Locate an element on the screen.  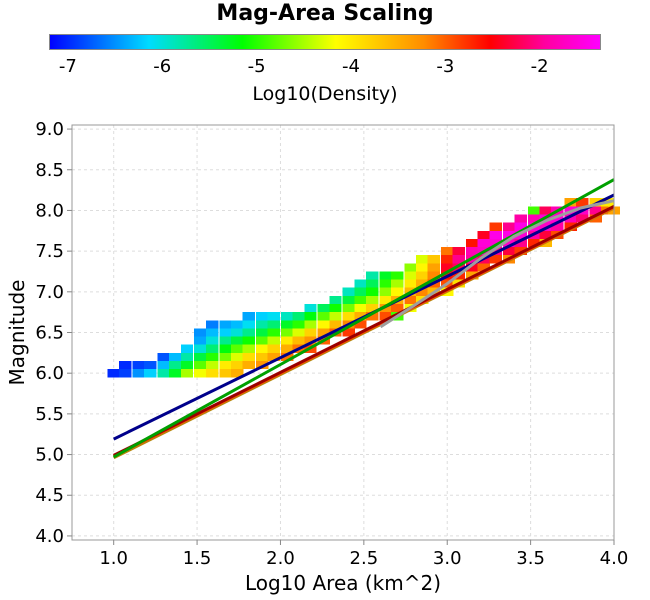
y-tick-label: 7.5 is located at coordinates (49, 251).